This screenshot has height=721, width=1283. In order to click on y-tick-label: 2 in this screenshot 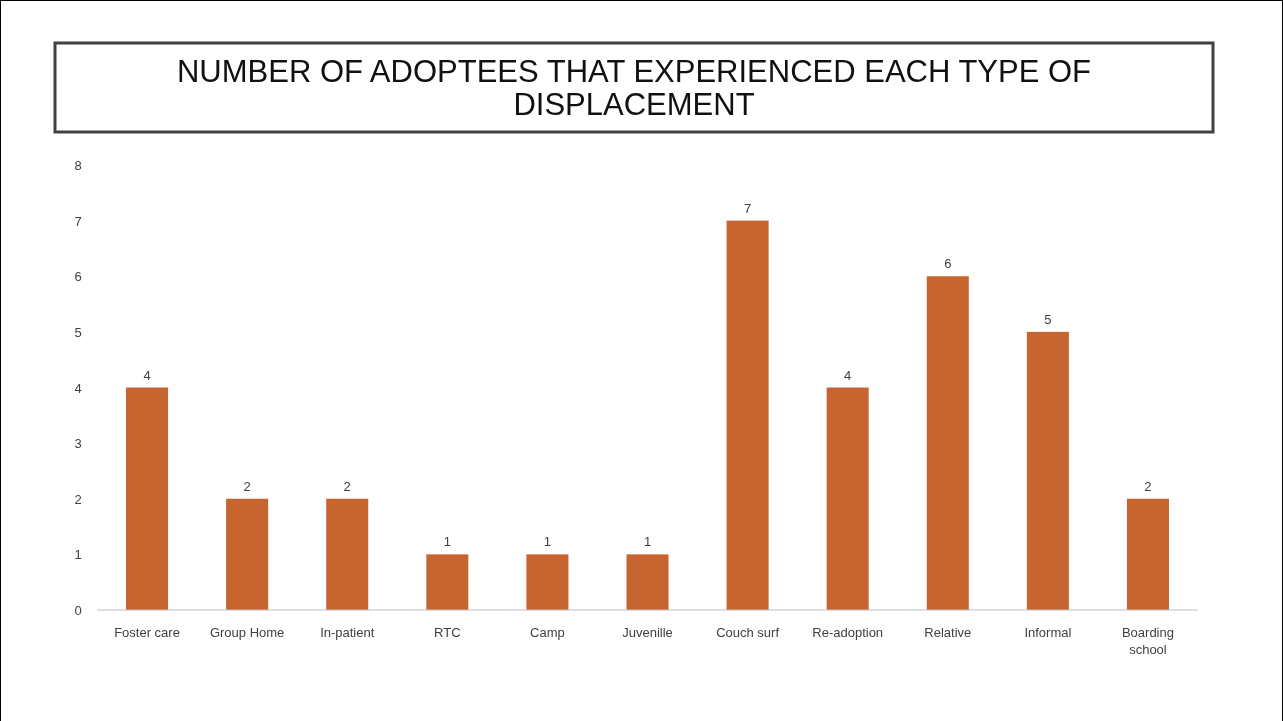, I will do `click(78, 499)`.